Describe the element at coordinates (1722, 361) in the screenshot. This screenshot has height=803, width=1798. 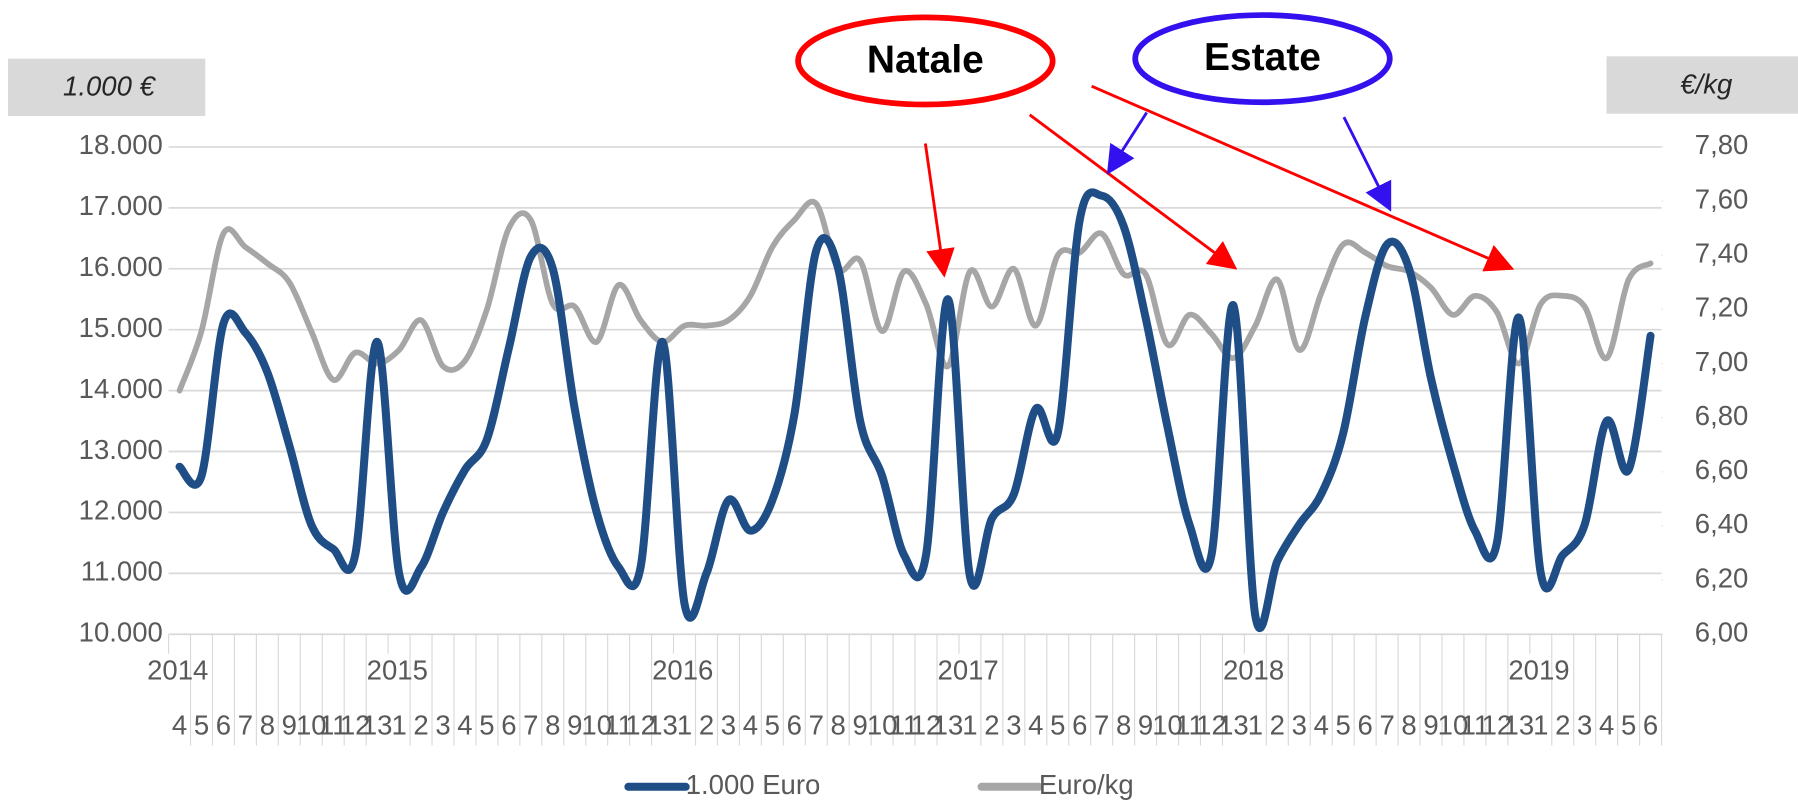
I see `y2-tick-label: 7,00` at that location.